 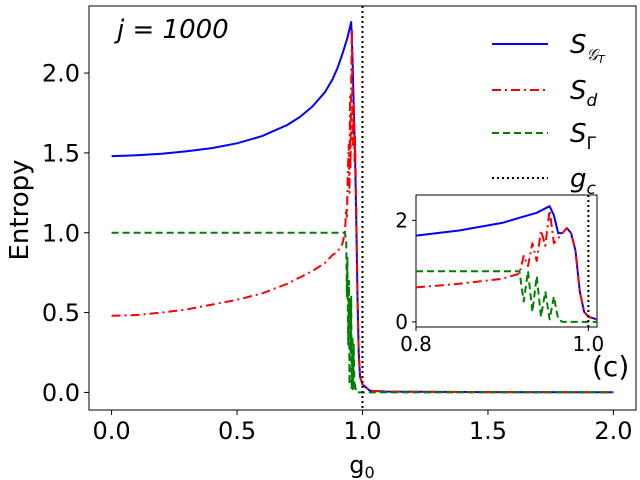 What do you see at coordinates (401, 221) in the screenshot?
I see `inset-ytick-label: 2` at bounding box center [401, 221].